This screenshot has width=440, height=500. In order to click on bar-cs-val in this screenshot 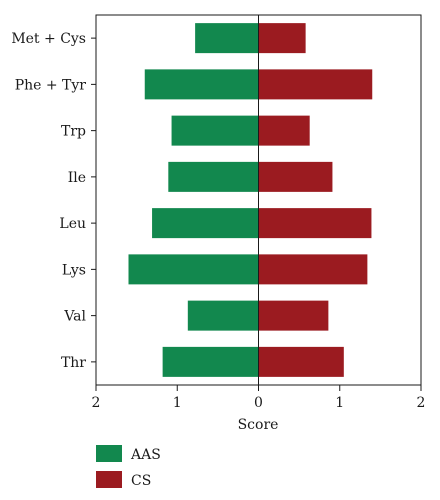, I will do `click(293, 315)`.